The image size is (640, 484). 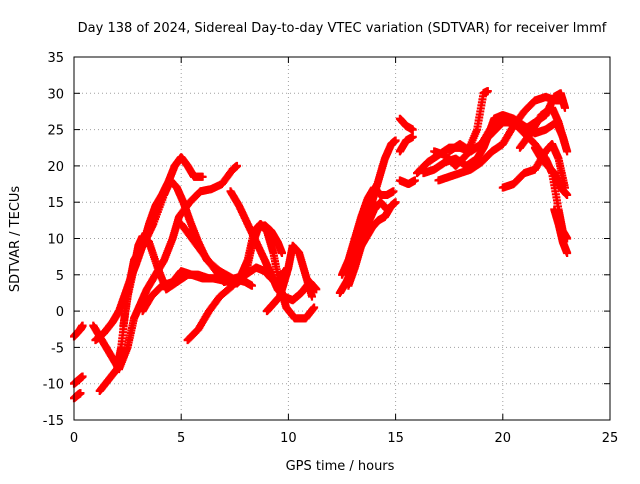 I want to click on y-axis-label: SDTVAR / TECUs, so click(x=15, y=239).